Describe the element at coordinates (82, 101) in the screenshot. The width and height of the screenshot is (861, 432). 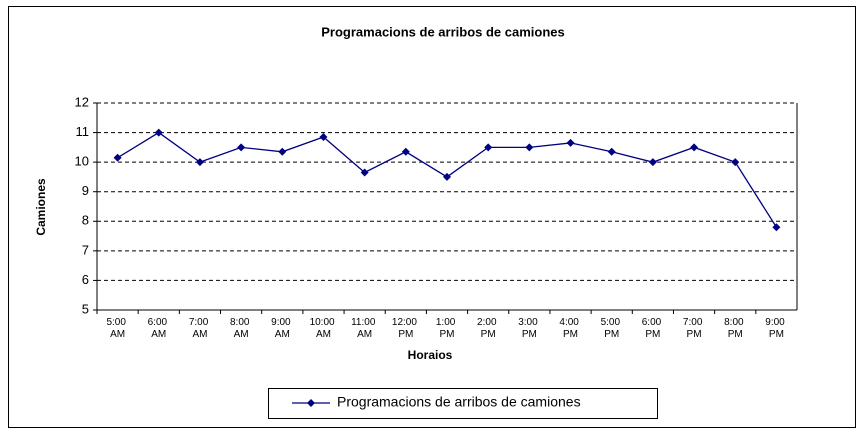
I see `y-tick-label: 12` at that location.